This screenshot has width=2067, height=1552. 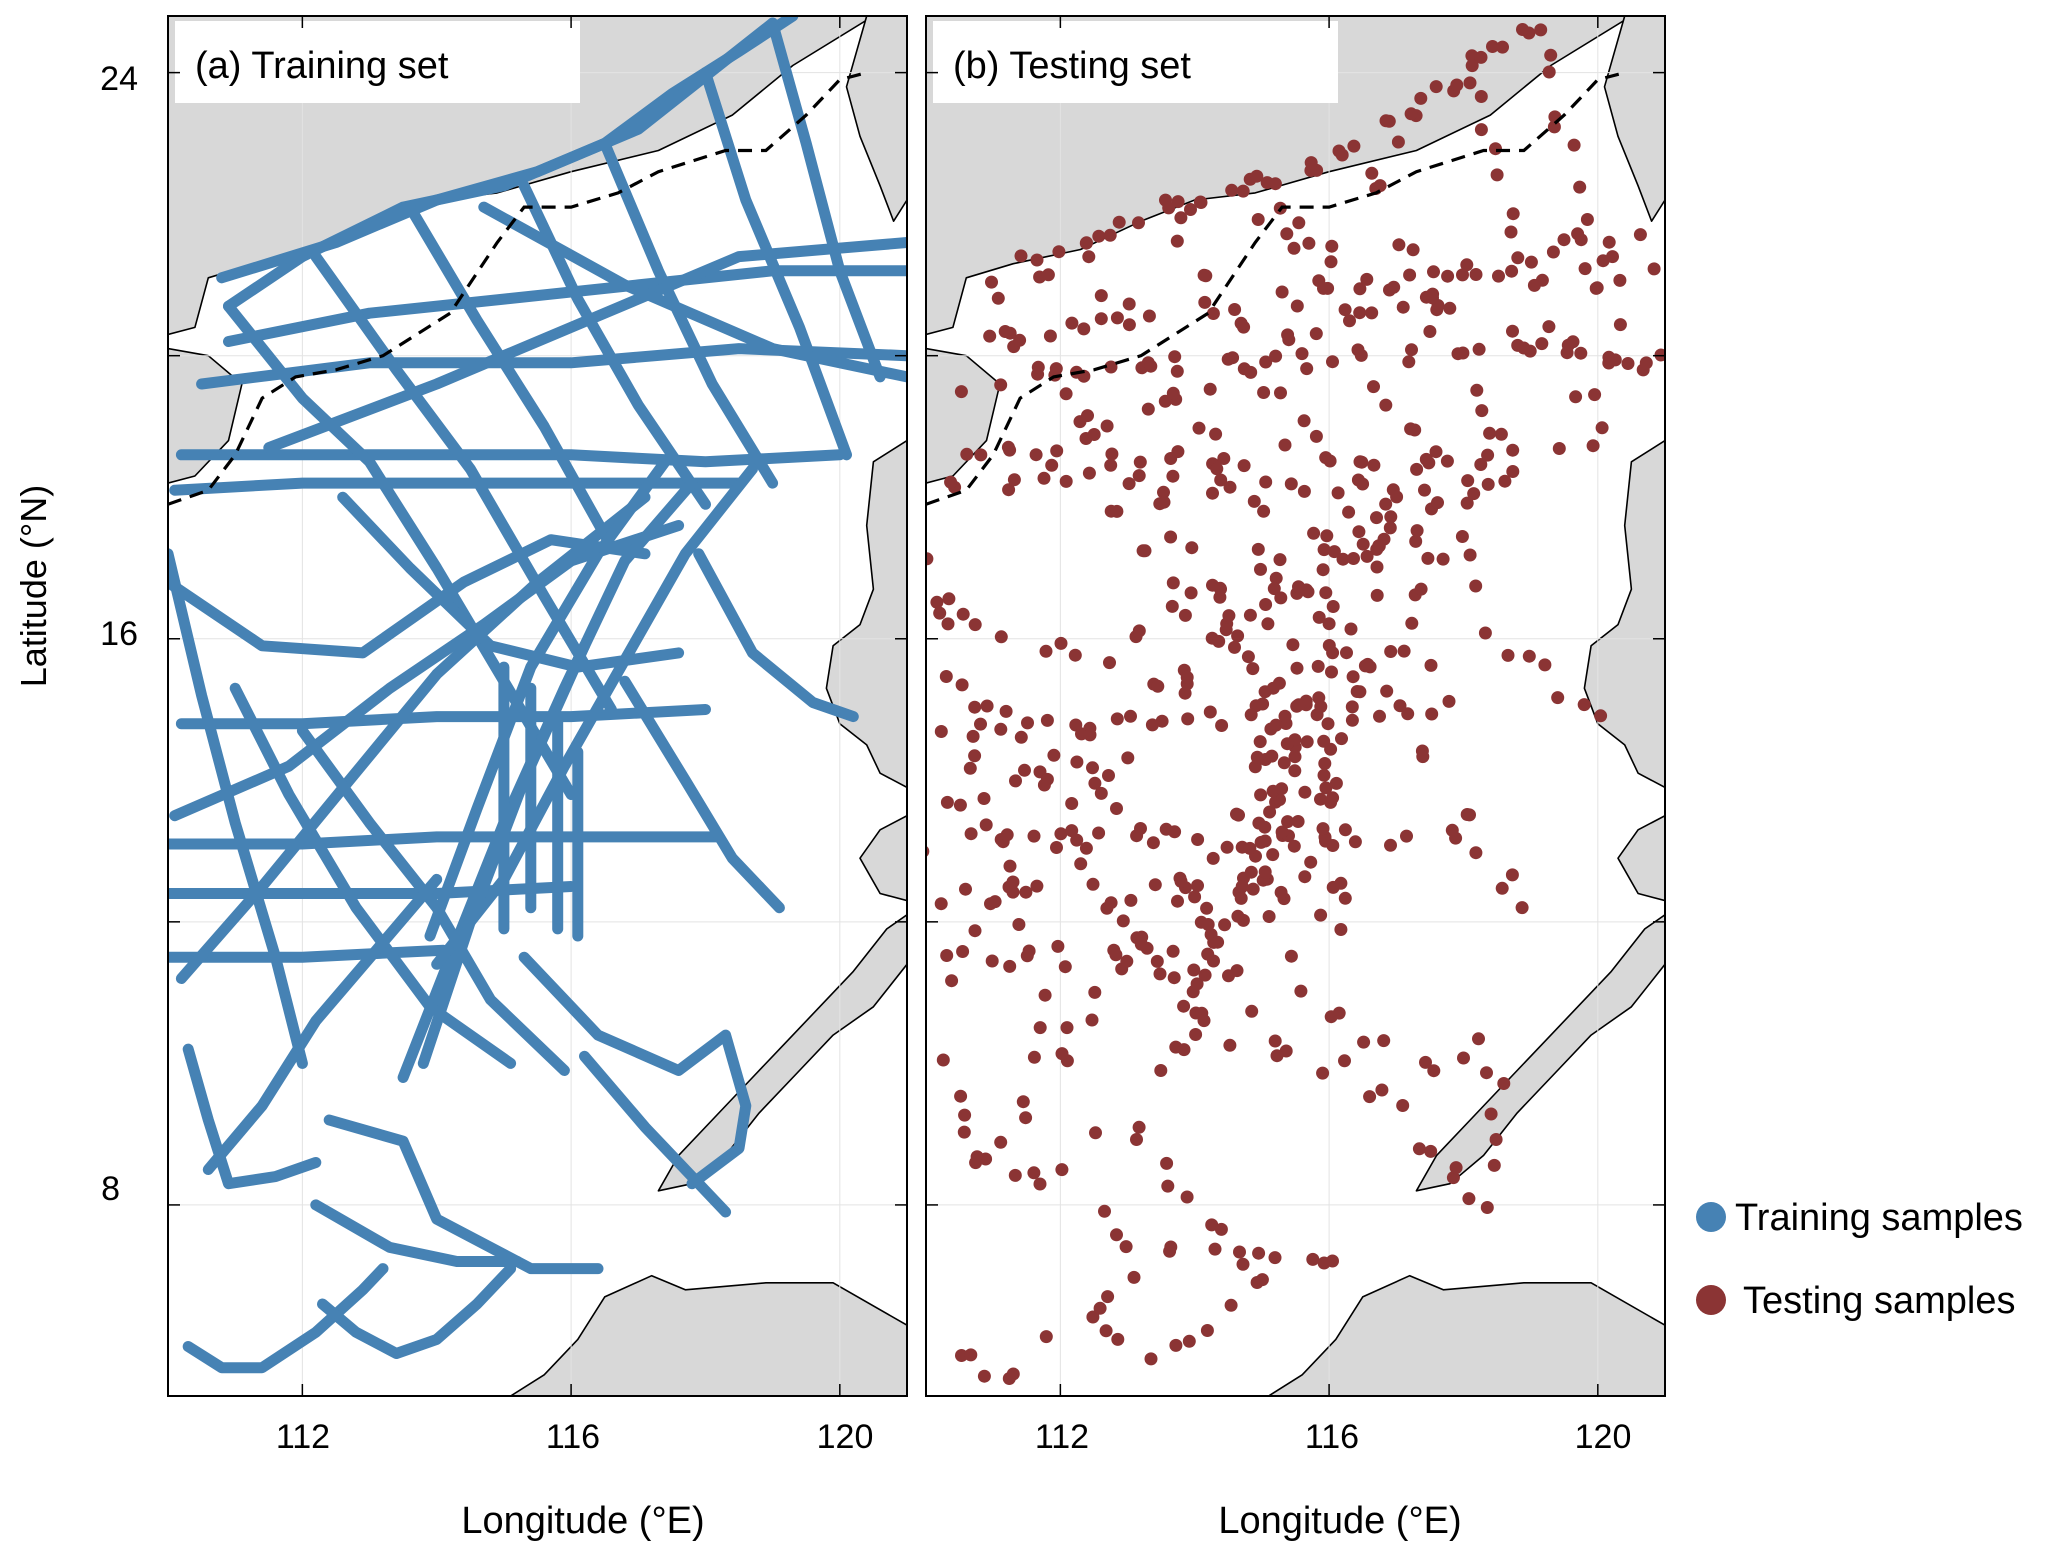 I want to click on x-axis-label: Longitude (°E), so click(x=582, y=1521).